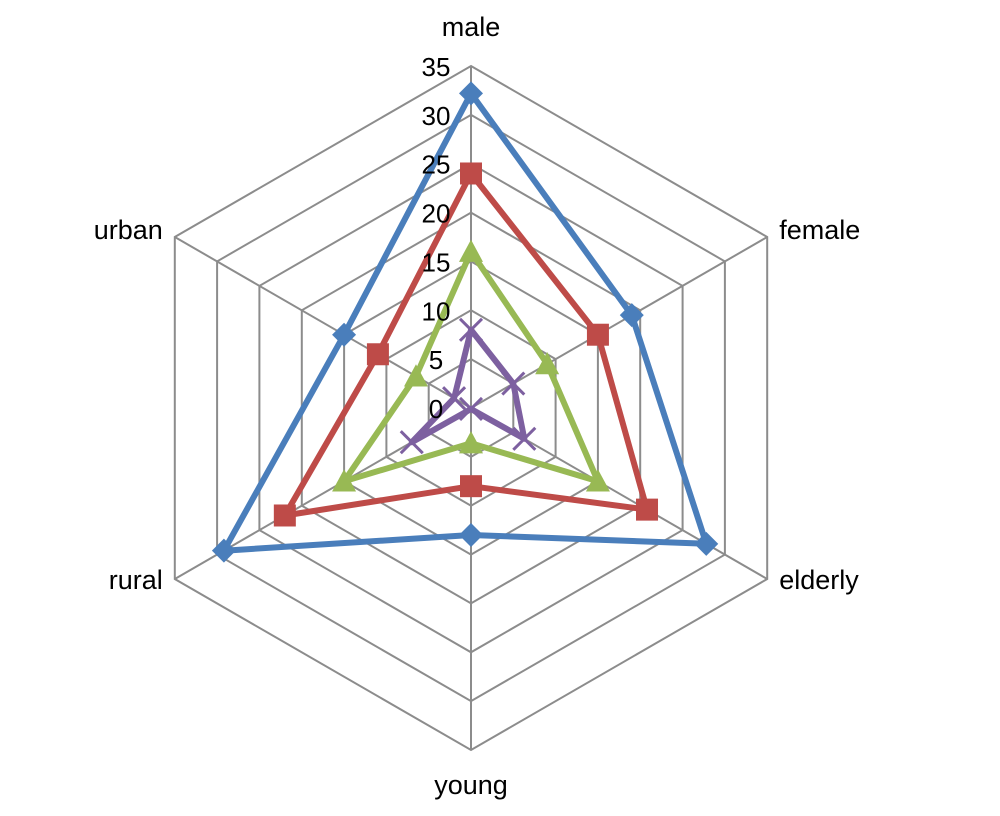  I want to click on tick-label: 5, so click(436, 360).